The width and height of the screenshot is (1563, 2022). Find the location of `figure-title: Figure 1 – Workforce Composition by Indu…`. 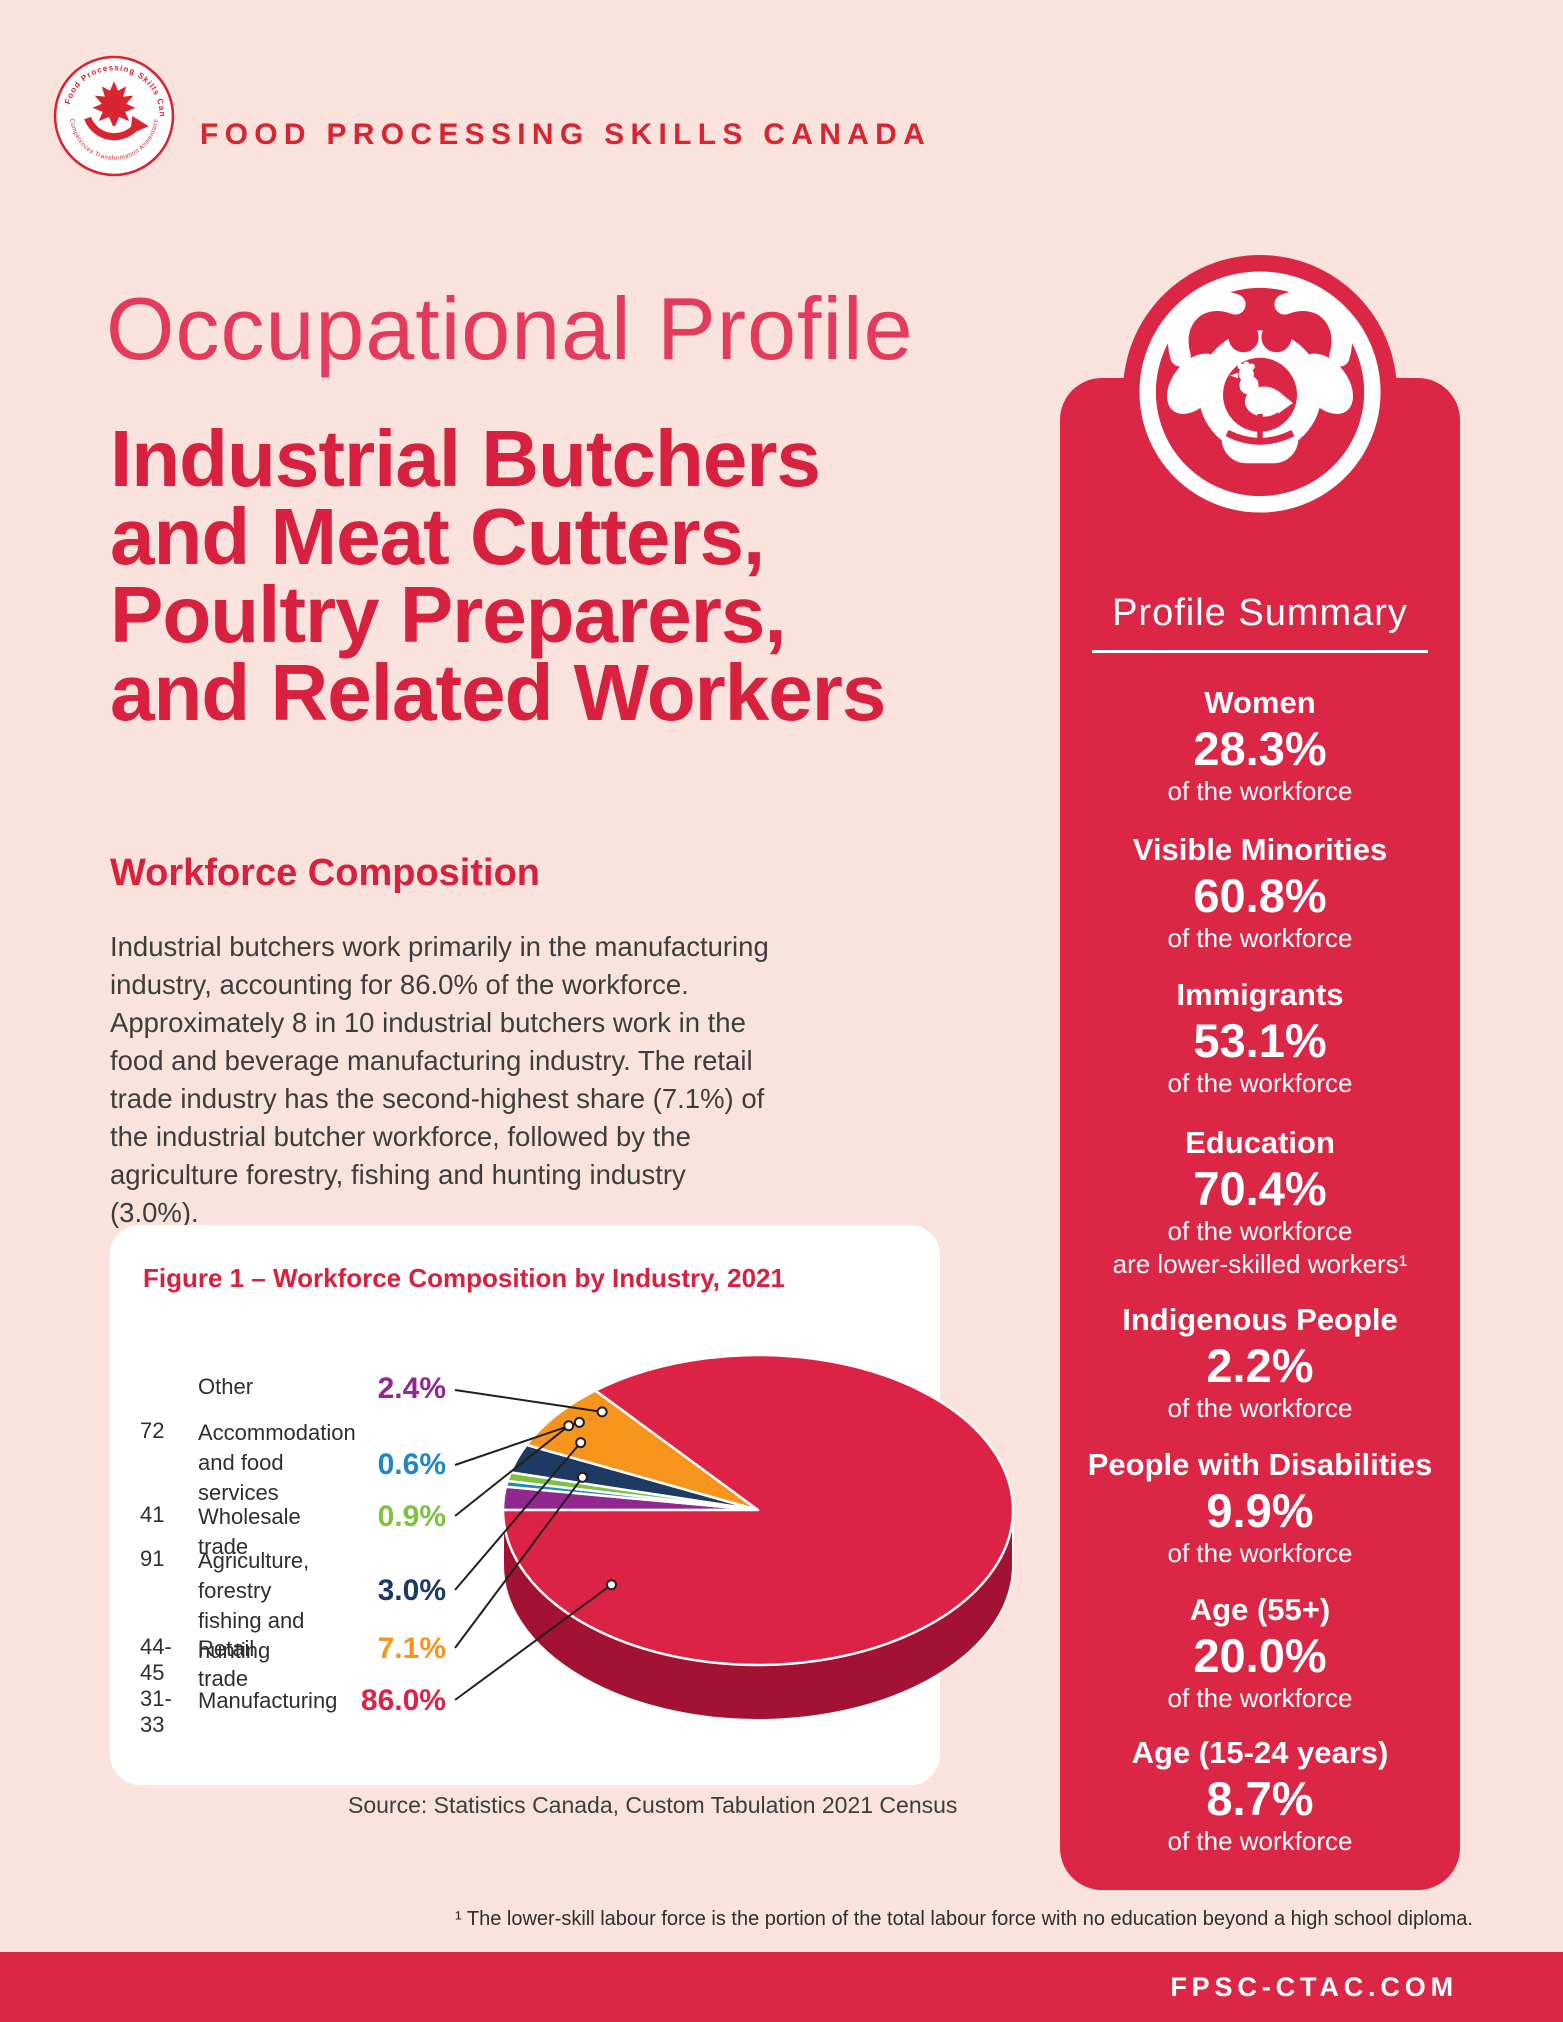

figure-title: Figure 1 – Workforce Composition by Indu… is located at coordinates (464, 1278).